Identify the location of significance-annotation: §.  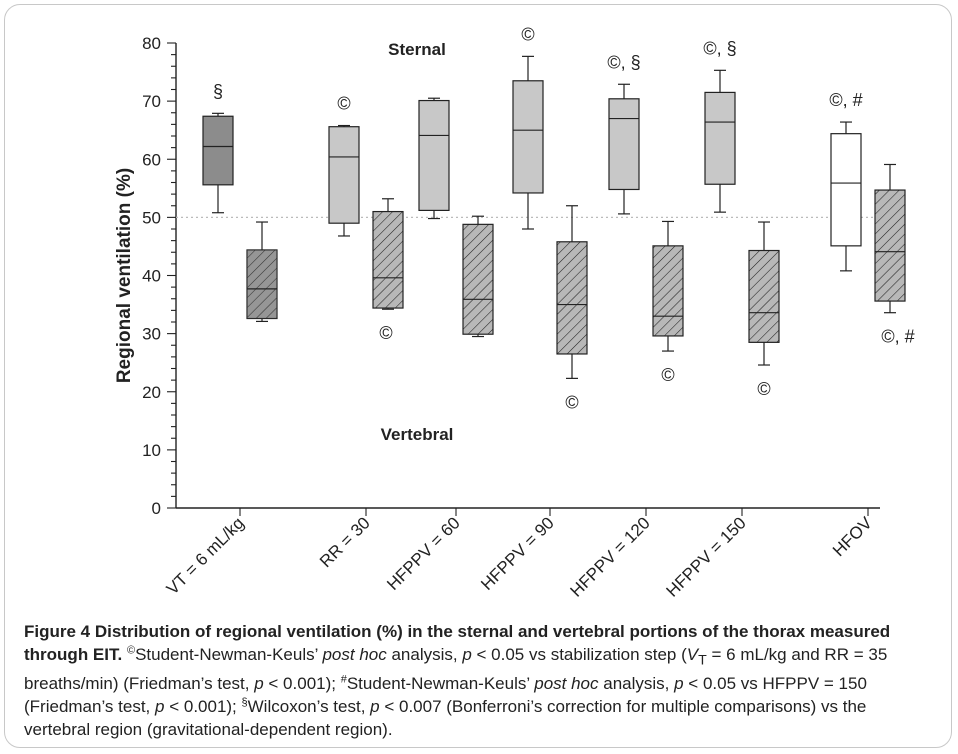
(218, 91).